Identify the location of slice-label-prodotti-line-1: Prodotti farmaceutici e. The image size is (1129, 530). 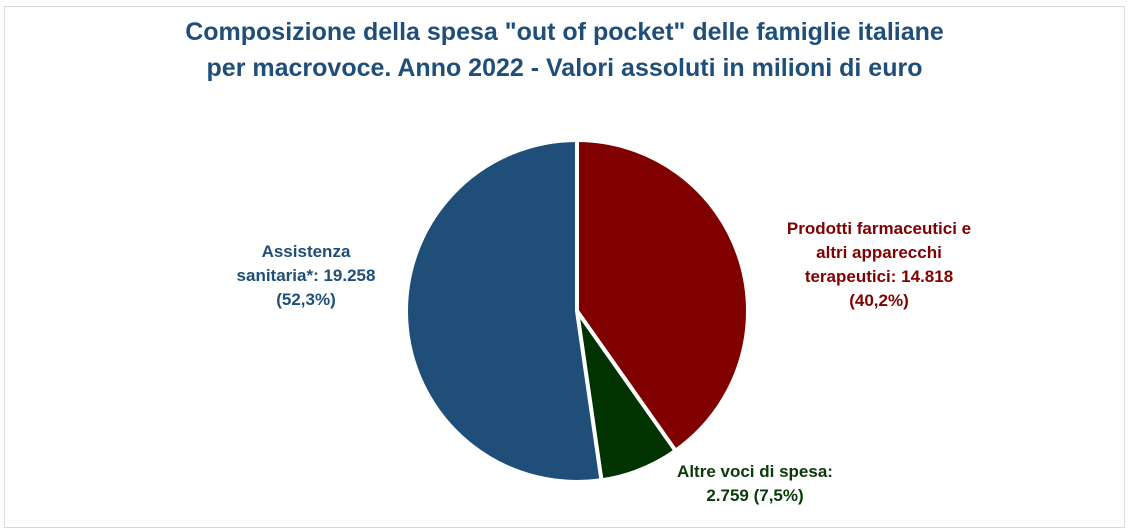
(879, 228).